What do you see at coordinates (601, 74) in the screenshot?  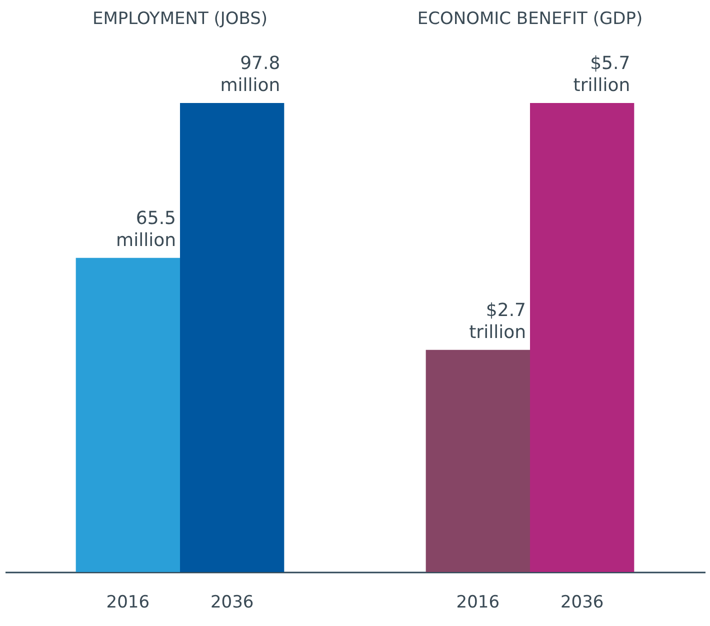 I see `data-label: $5.7 trillion` at bounding box center [601, 74].